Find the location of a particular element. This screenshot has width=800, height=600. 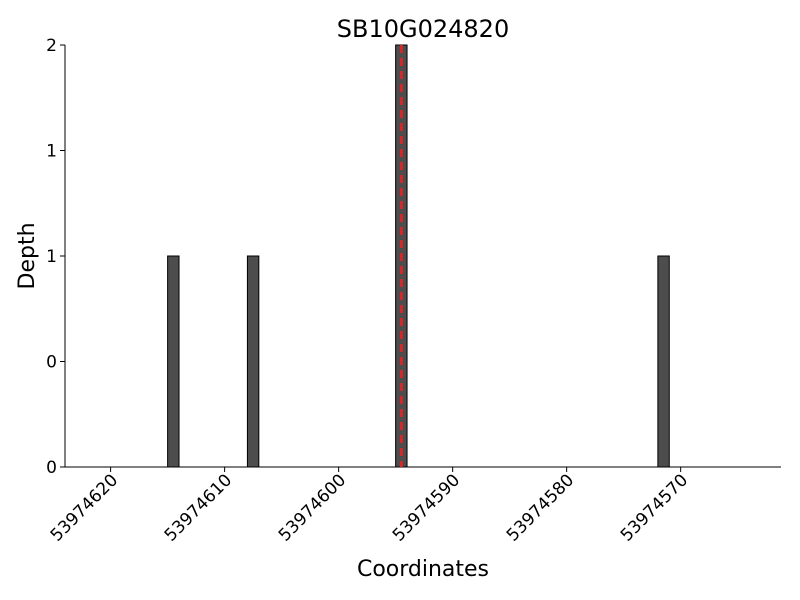

x-tick-label: 53974620 is located at coordinates (84, 507).